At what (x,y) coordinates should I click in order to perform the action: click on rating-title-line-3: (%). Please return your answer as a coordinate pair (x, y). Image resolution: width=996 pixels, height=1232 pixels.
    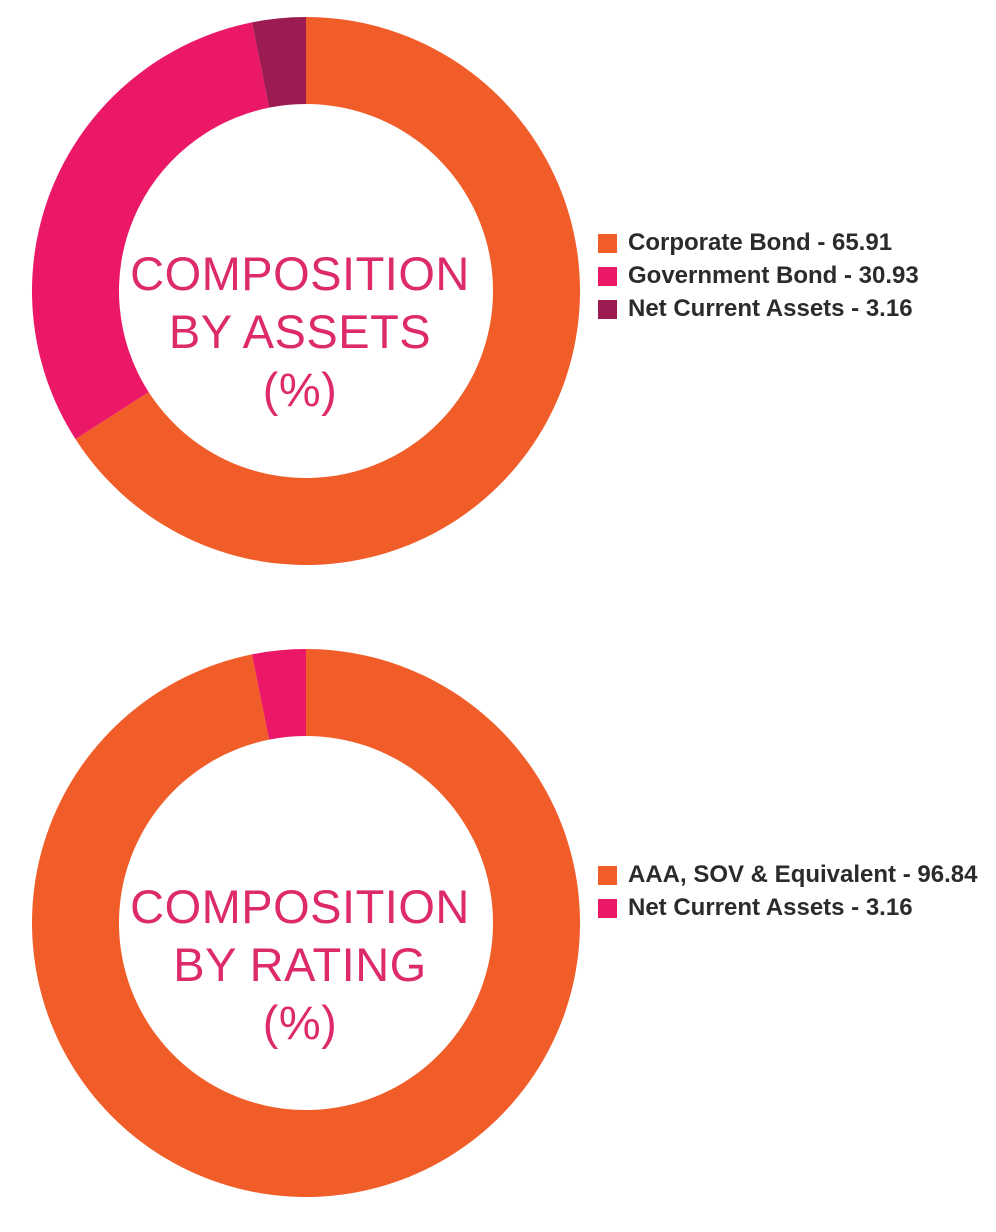
    Looking at the image, I should click on (300, 1022).